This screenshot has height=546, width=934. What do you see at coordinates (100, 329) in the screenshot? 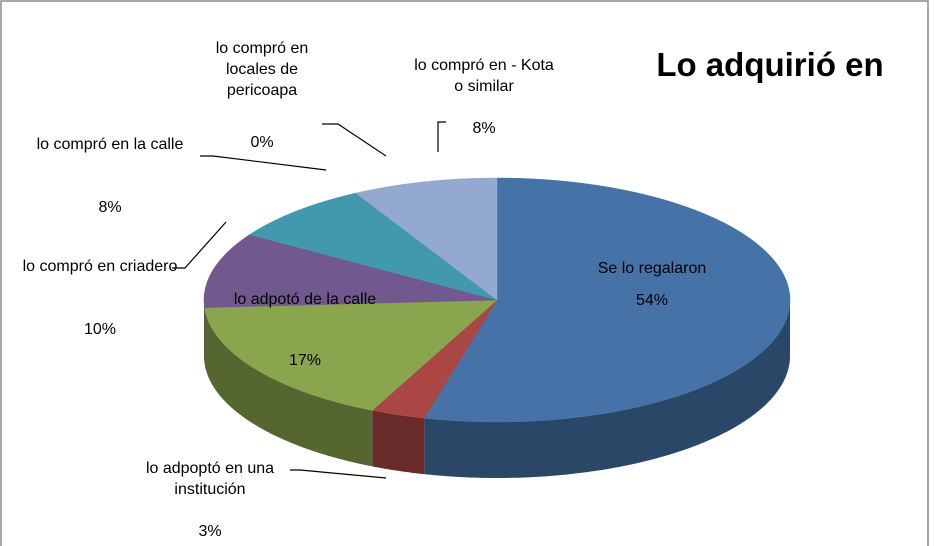
I see `slice-value-label: 10%` at bounding box center [100, 329].